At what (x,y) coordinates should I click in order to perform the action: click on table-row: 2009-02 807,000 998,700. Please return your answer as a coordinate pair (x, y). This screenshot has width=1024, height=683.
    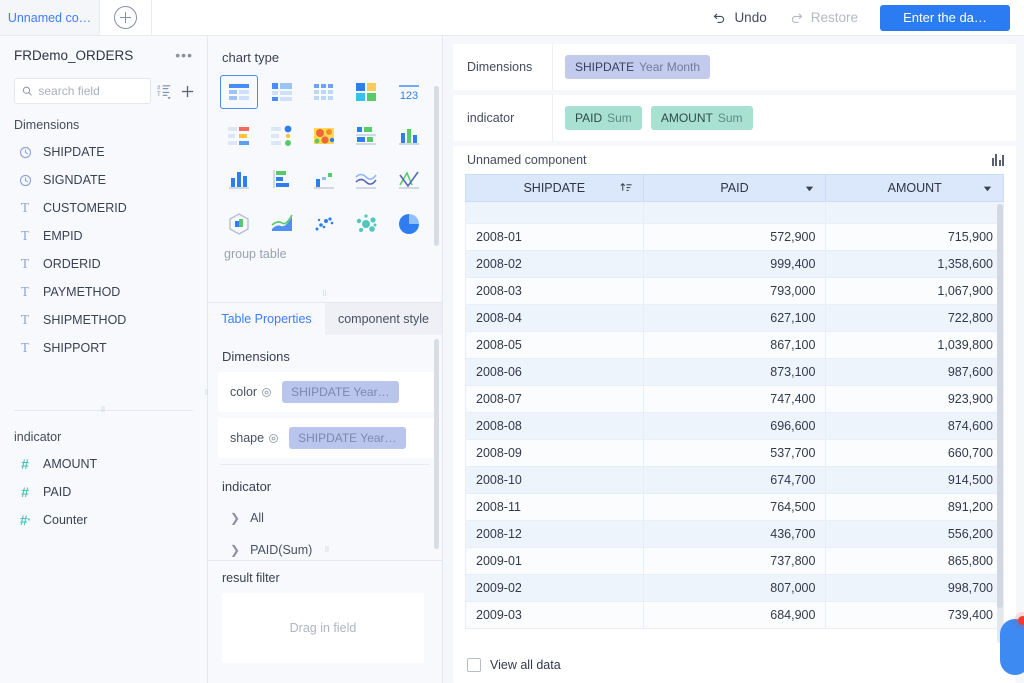
    Looking at the image, I should click on (734, 588).